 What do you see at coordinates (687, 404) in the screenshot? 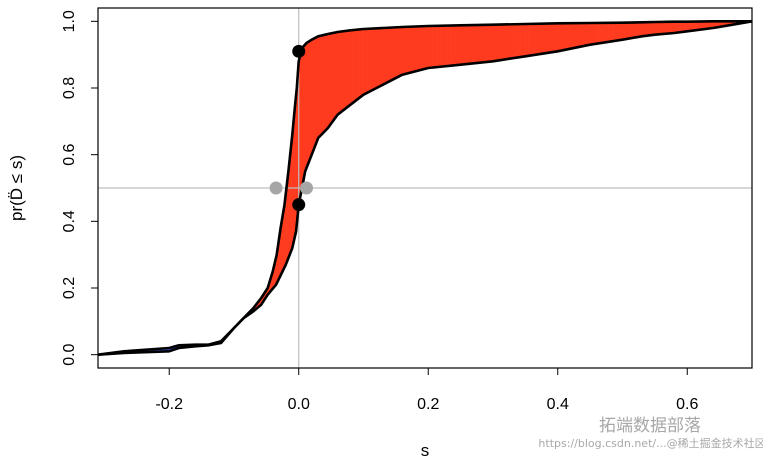
I see `x-tick-label: 0.6` at bounding box center [687, 404].